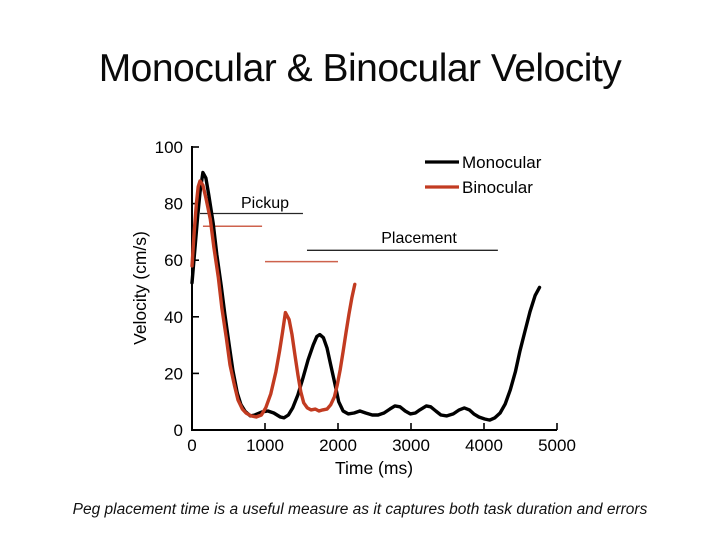 The width and height of the screenshot is (720, 540). Describe the element at coordinates (502, 162) in the screenshot. I see `monocular-legend-label: Monocular` at that location.